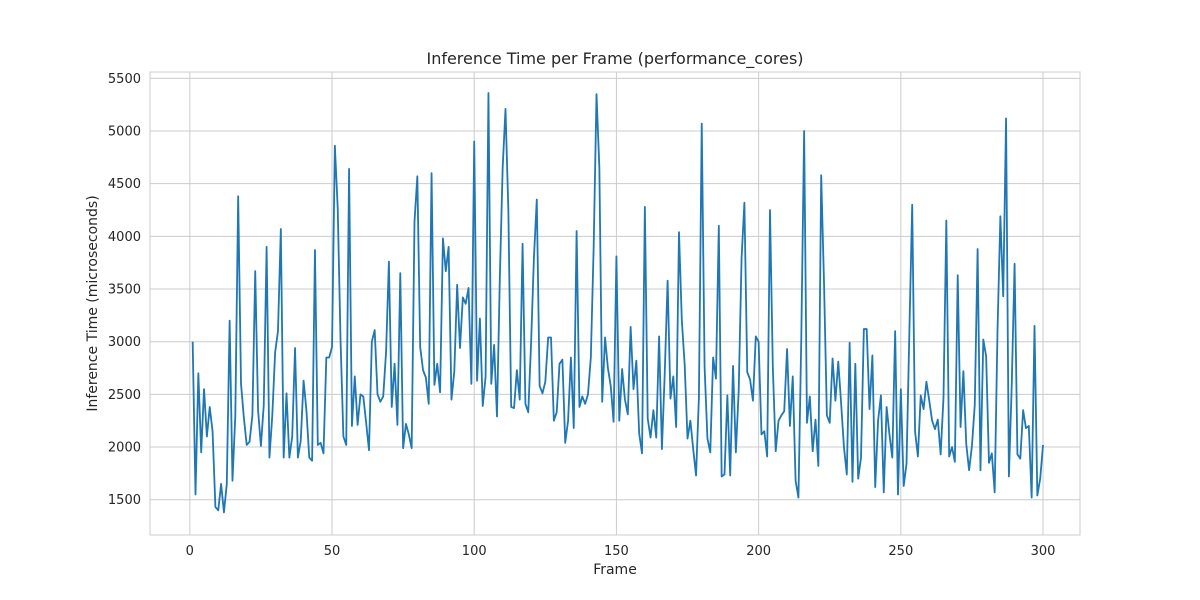  I want to click on x-tick-label: 200, so click(758, 551).